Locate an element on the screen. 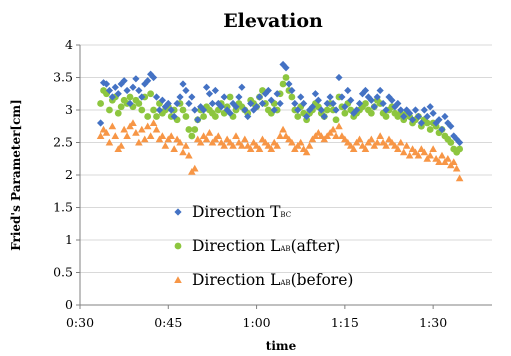  y-tick-label: 1.5 is located at coordinates (63, 207).